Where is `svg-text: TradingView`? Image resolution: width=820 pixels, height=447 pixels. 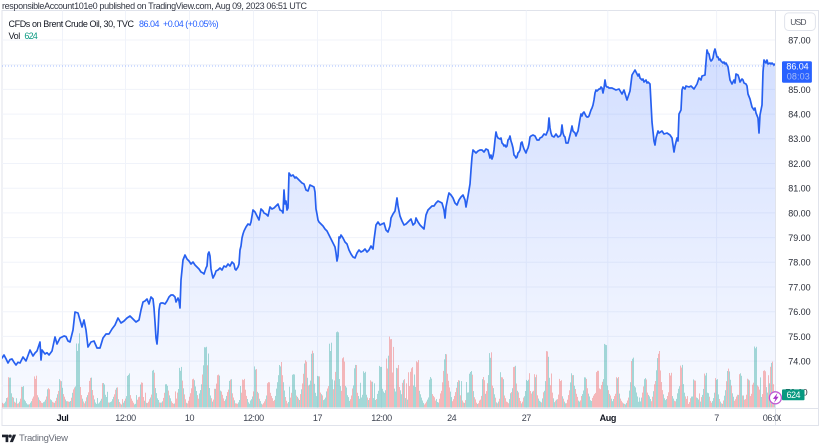 svg-text: TradingView is located at coordinates (43, 438).